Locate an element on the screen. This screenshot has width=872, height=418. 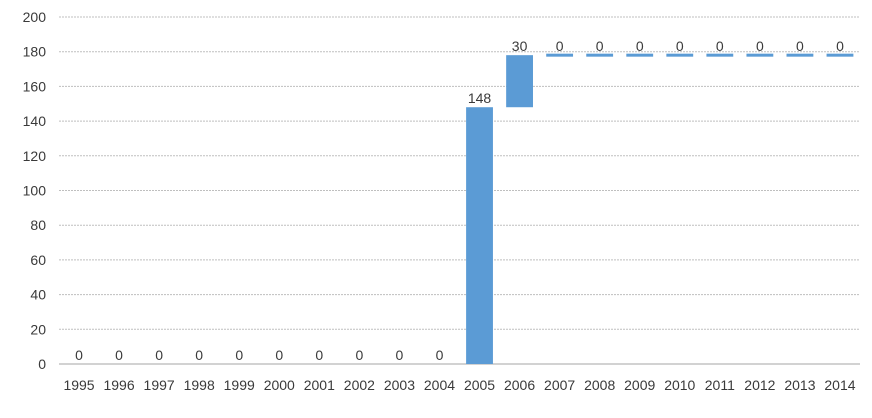
bar-2010 is located at coordinates (680, 55).